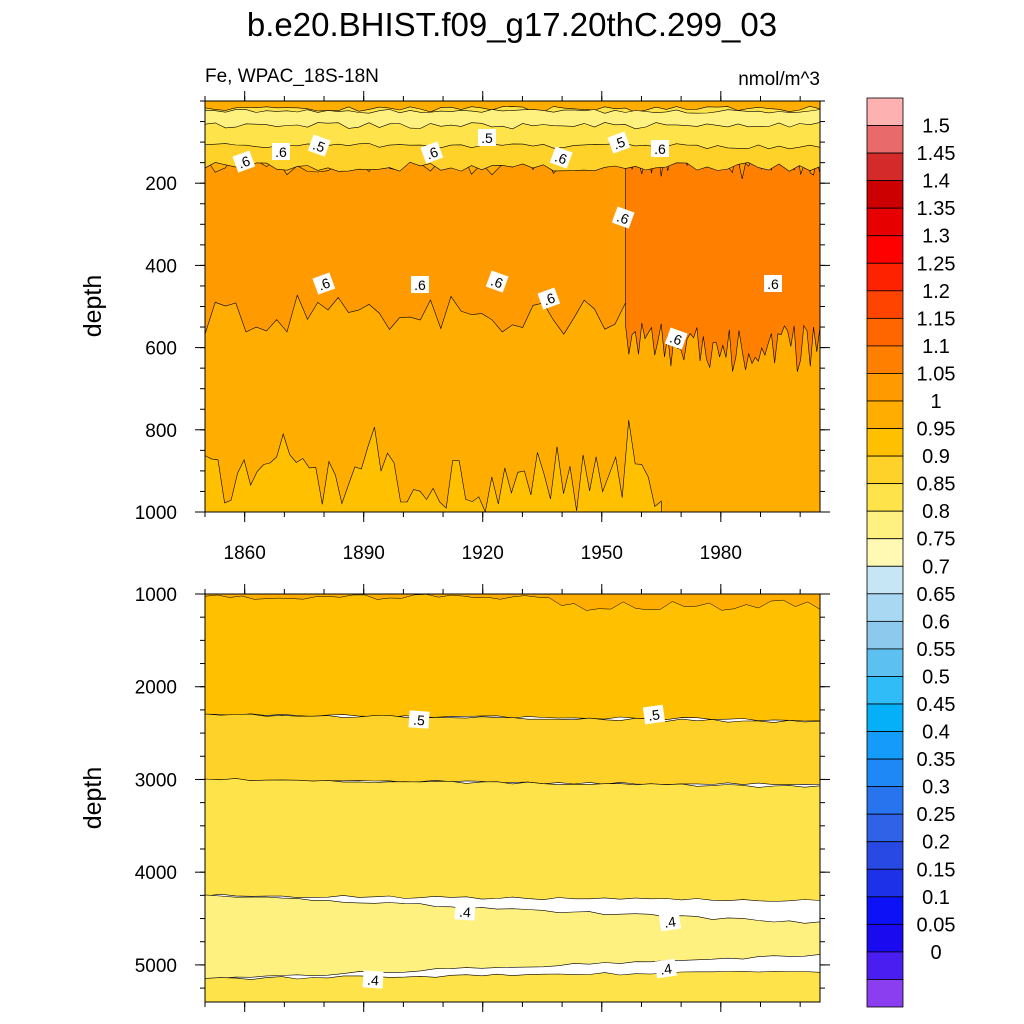  Describe the element at coordinates (936, 182) in the screenshot. I see `colorbar-label: 1.4` at that location.